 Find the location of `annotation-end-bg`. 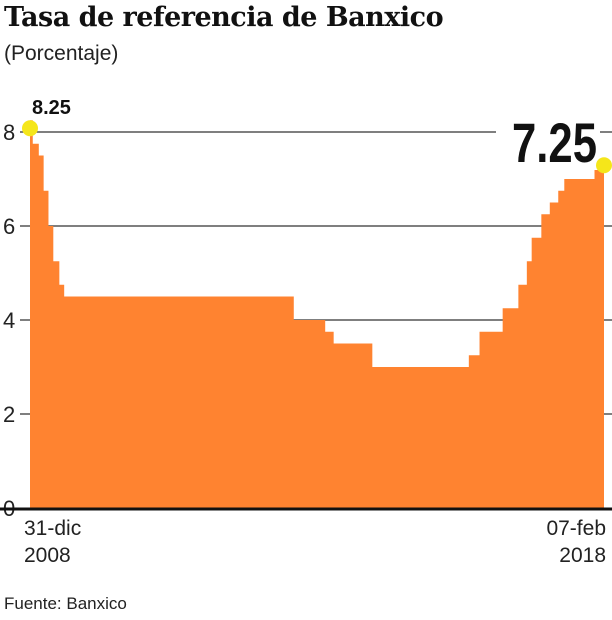

annotation-end-bg is located at coordinates (548, 141).